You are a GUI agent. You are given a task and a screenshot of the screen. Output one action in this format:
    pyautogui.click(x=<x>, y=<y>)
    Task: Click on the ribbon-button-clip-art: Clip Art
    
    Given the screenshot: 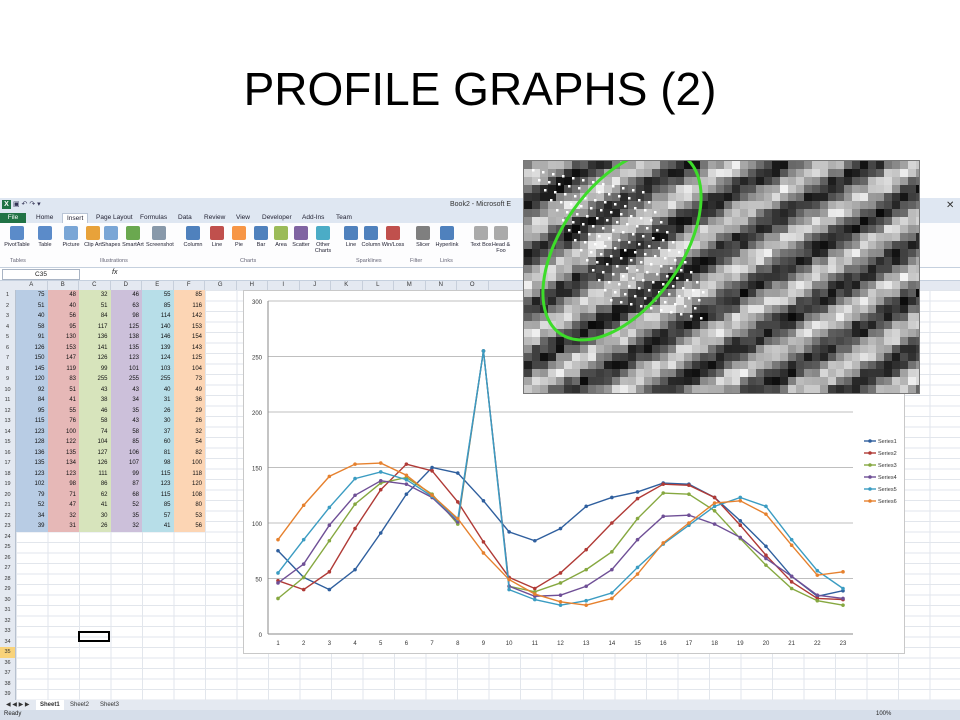 What is the action you would take?
    pyautogui.click(x=93, y=237)
    